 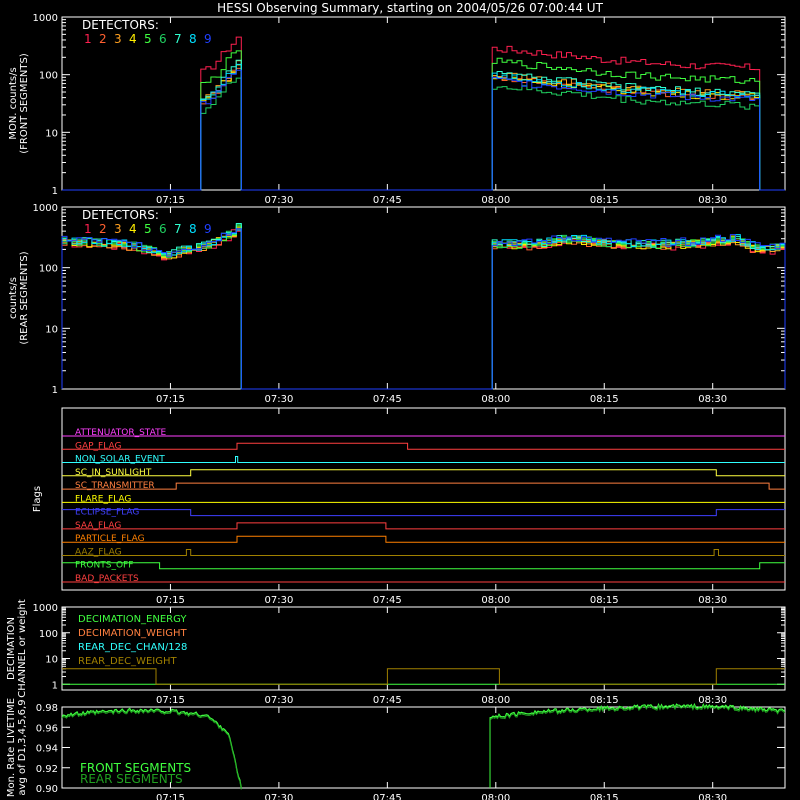 What do you see at coordinates (133, 229) in the screenshot?
I see `rear-panel-legend-item-4: 4` at bounding box center [133, 229].